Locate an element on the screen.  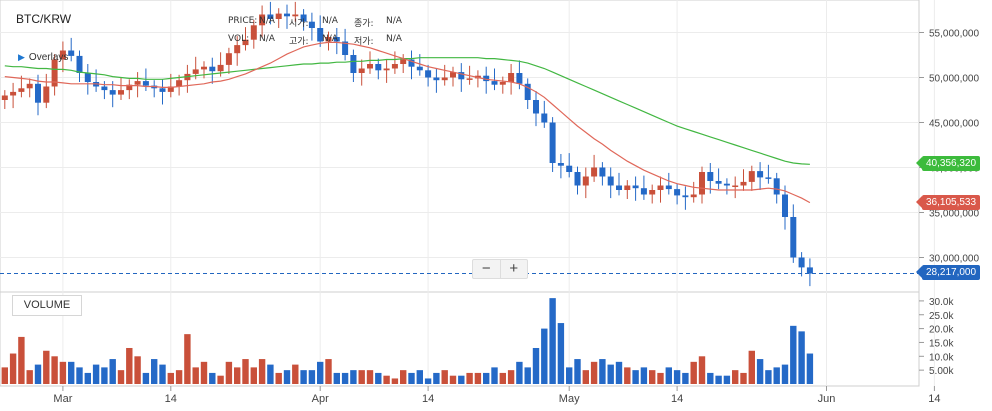
volume-tick-label: 30.0k is located at coordinates (941, 302).